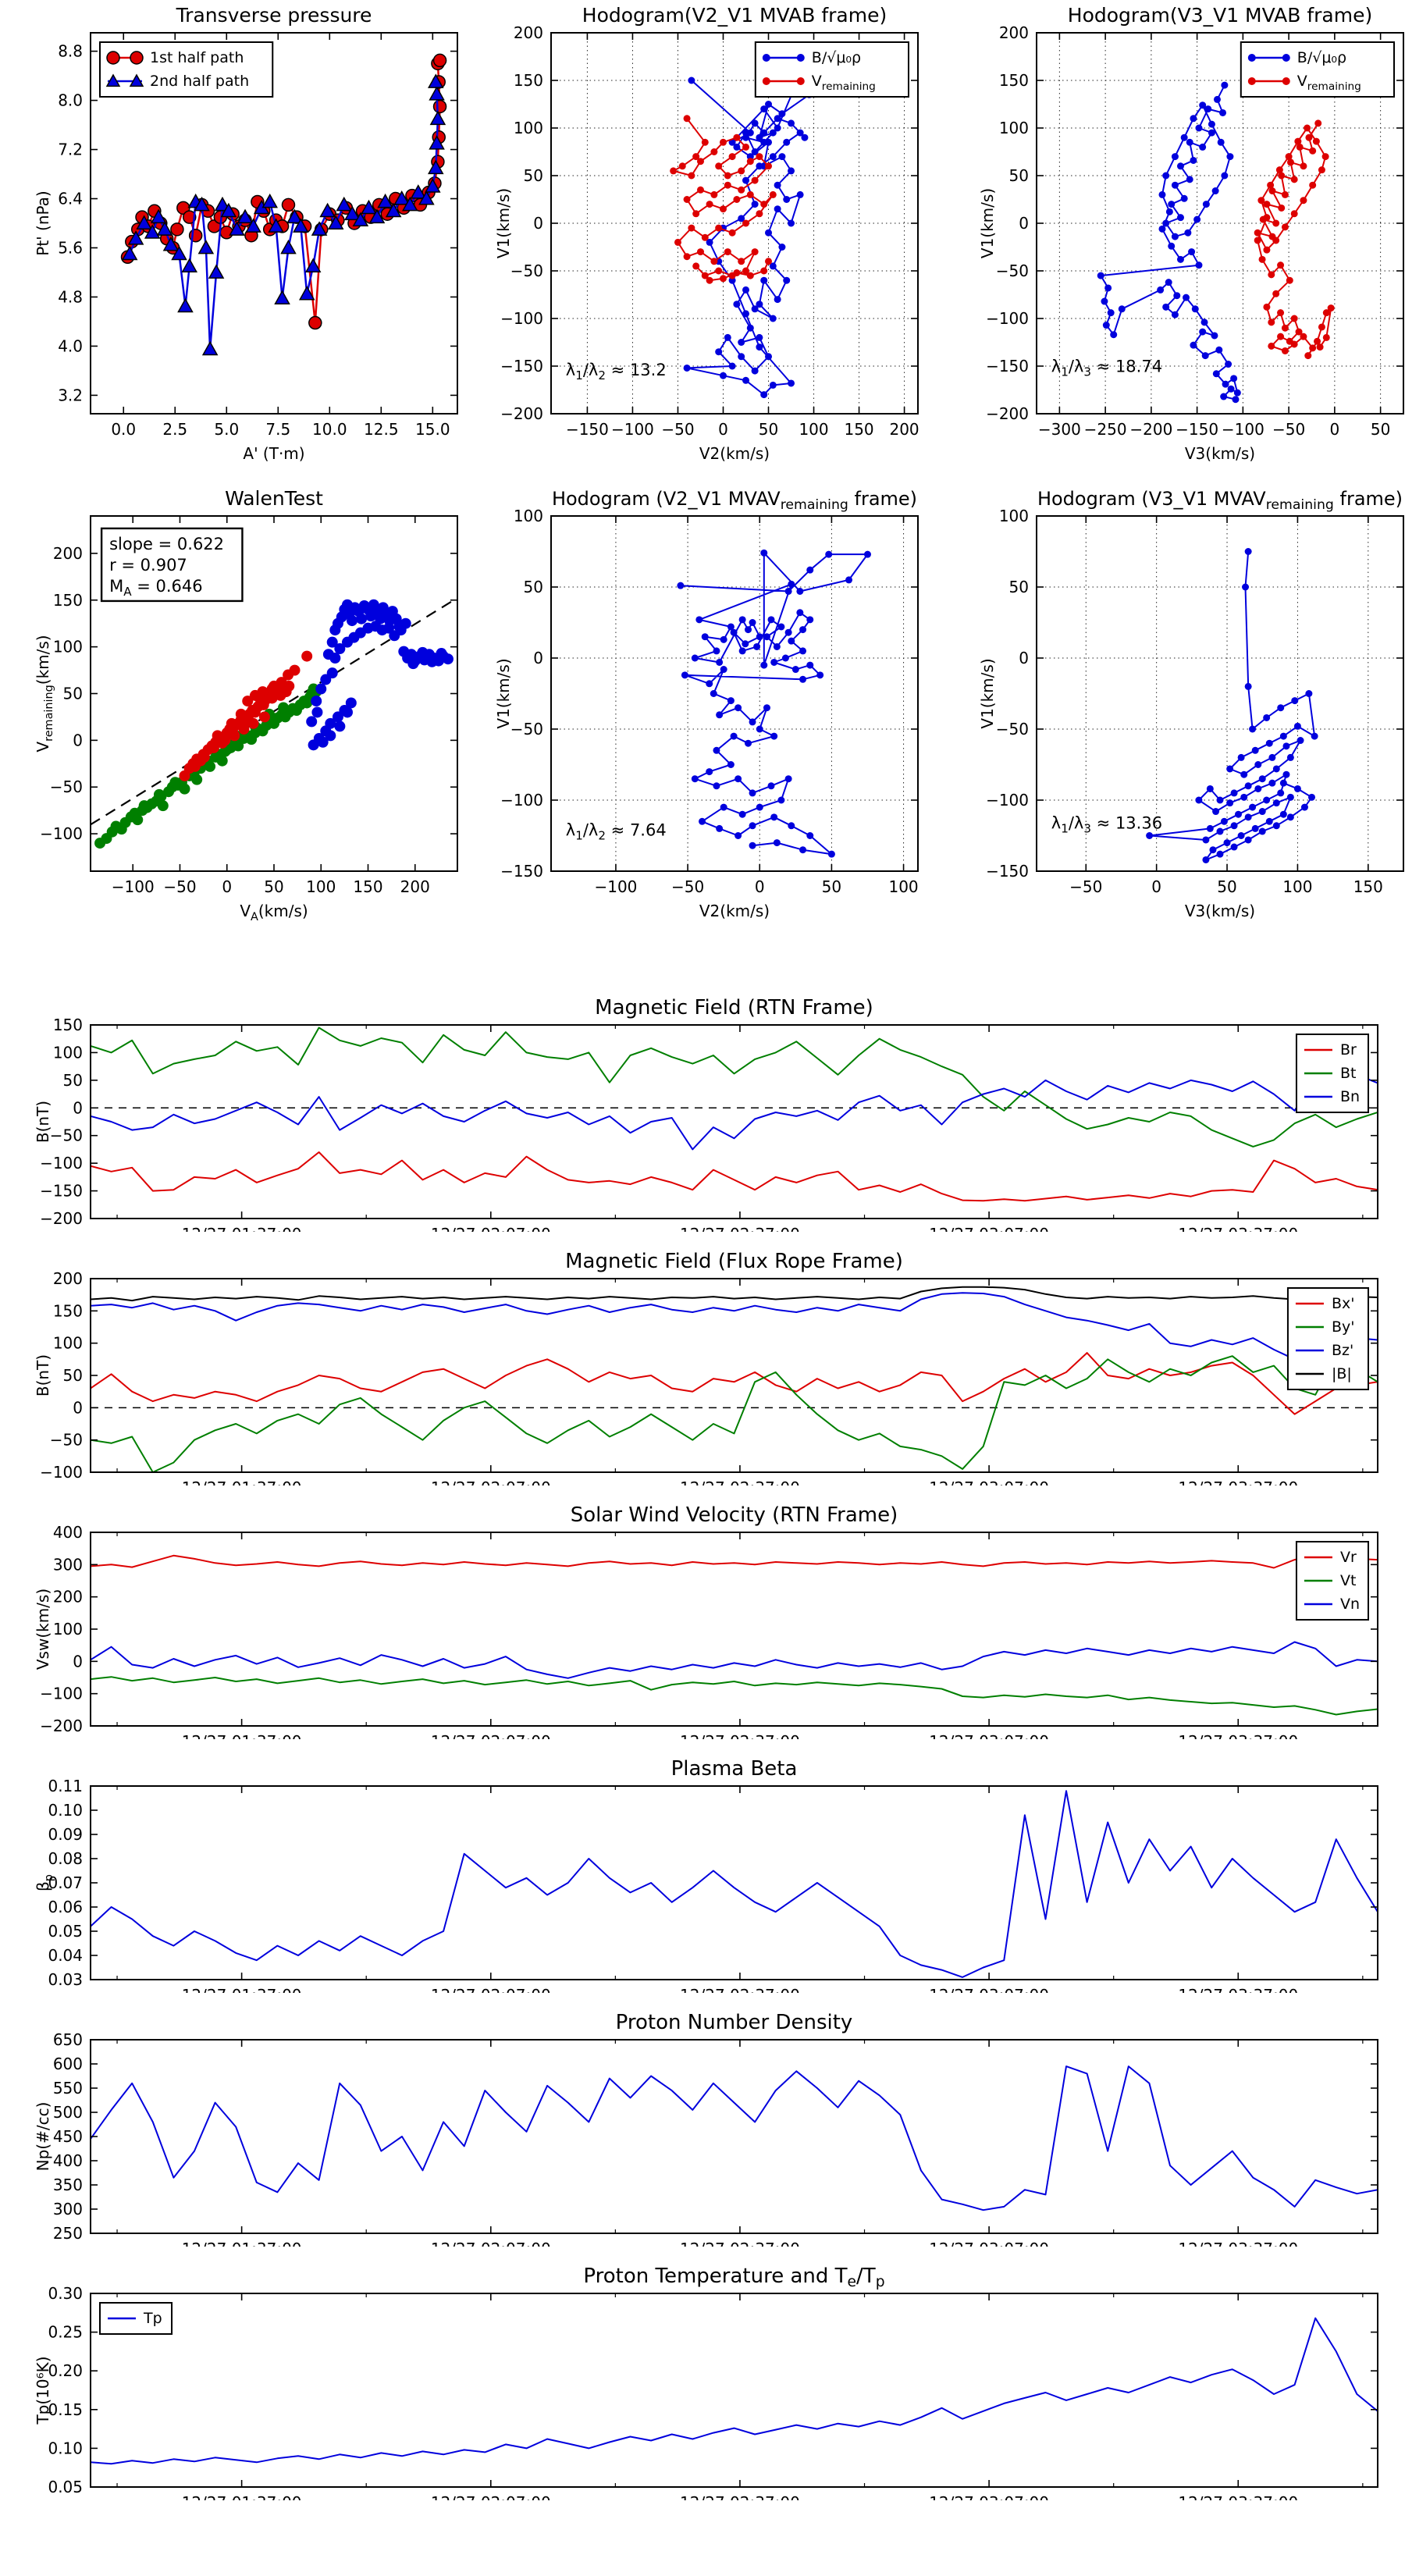  What do you see at coordinates (1368, 886) in the screenshot?
I see `x-tick-label: 150` at bounding box center [1368, 886].